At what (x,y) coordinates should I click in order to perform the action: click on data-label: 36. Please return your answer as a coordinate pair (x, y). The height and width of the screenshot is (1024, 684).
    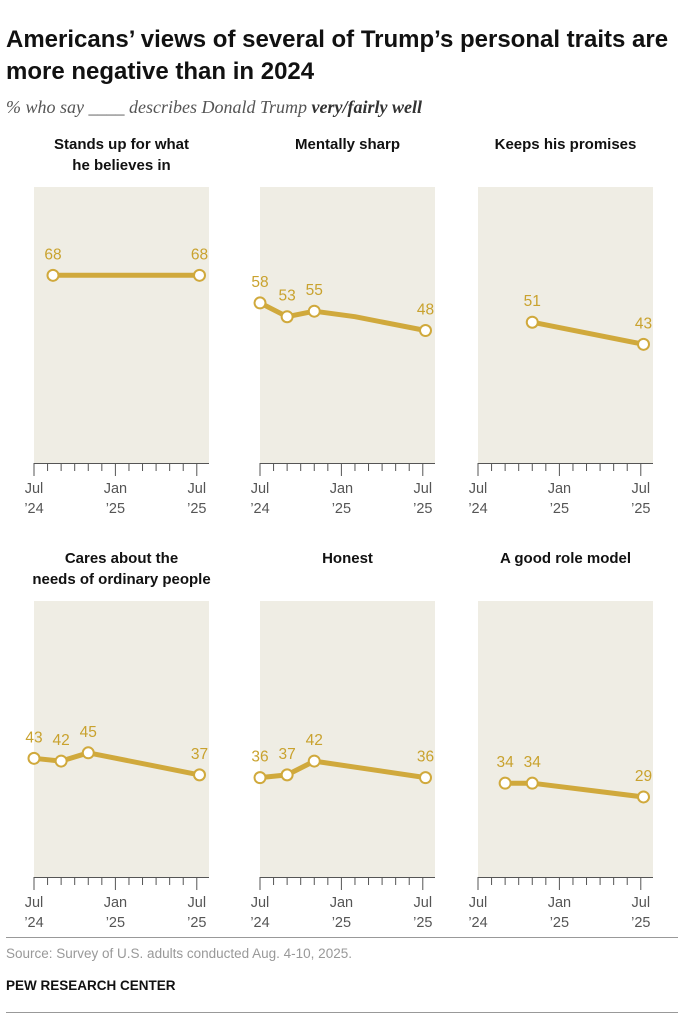
    Looking at the image, I should click on (259, 757).